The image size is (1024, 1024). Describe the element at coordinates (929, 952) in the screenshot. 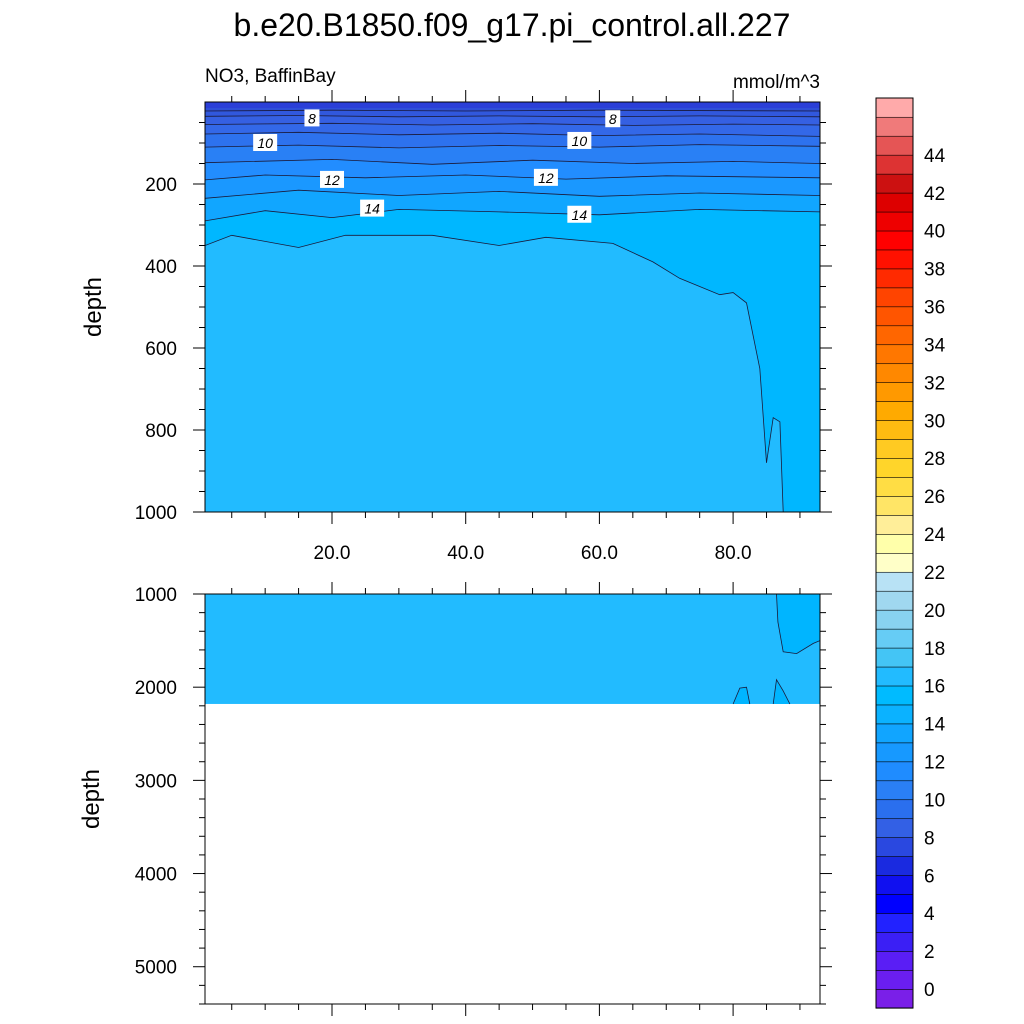

I see `colorbar-label: 2` at that location.